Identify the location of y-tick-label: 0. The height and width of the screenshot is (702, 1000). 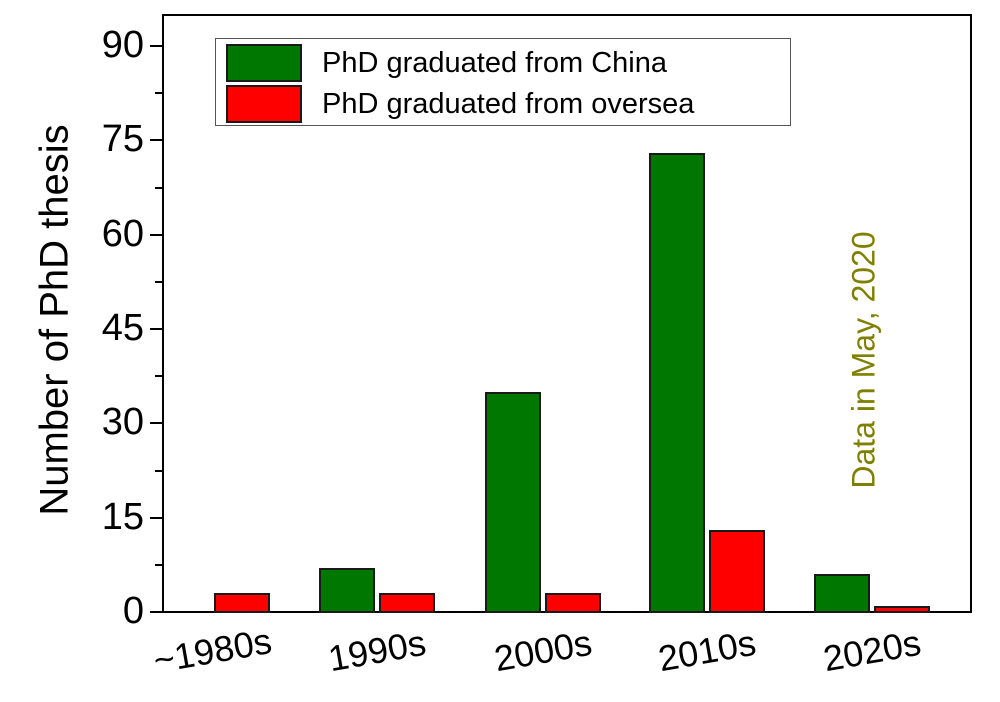
(133, 611).